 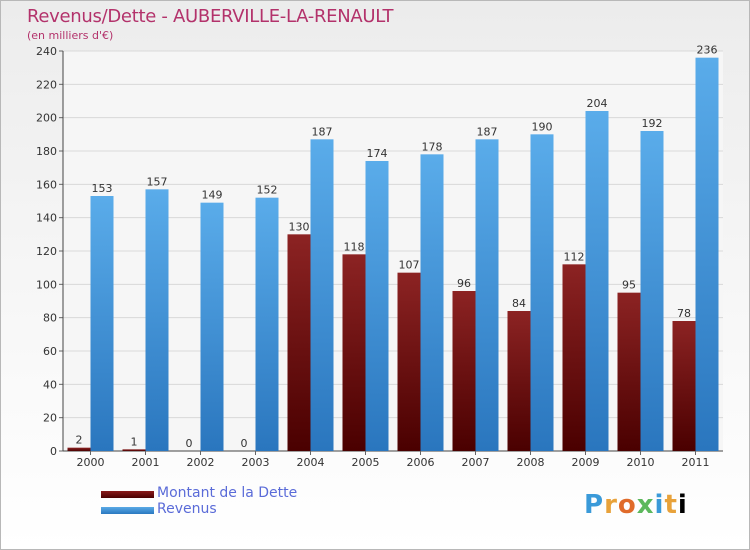 I want to click on data-label-revenus-2004: 187, so click(x=322, y=131).